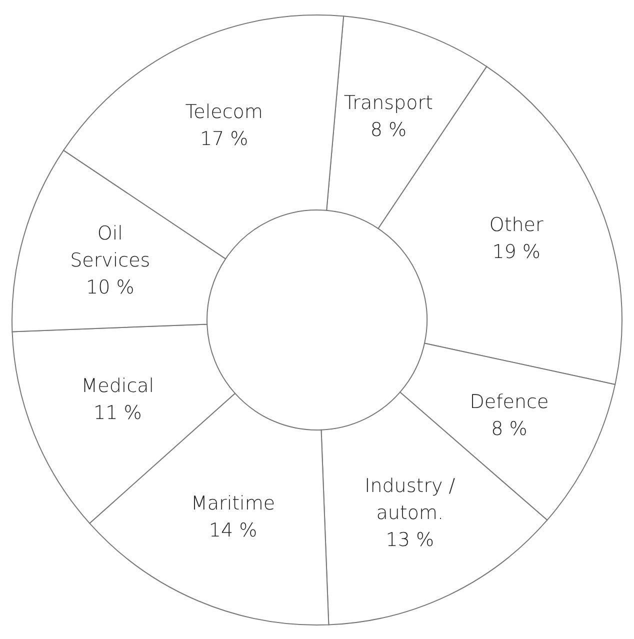 The image size is (634, 639). I want to click on data-label: 19 %, so click(516, 252).